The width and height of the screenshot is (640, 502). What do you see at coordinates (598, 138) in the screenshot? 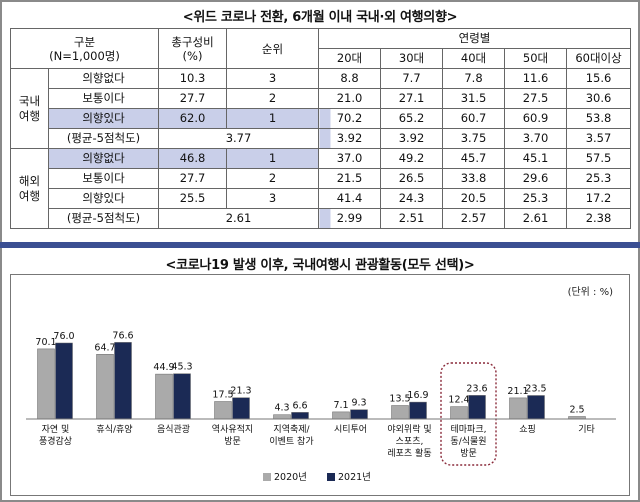
I see `avg-age-cell: 3.57` at bounding box center [598, 138].